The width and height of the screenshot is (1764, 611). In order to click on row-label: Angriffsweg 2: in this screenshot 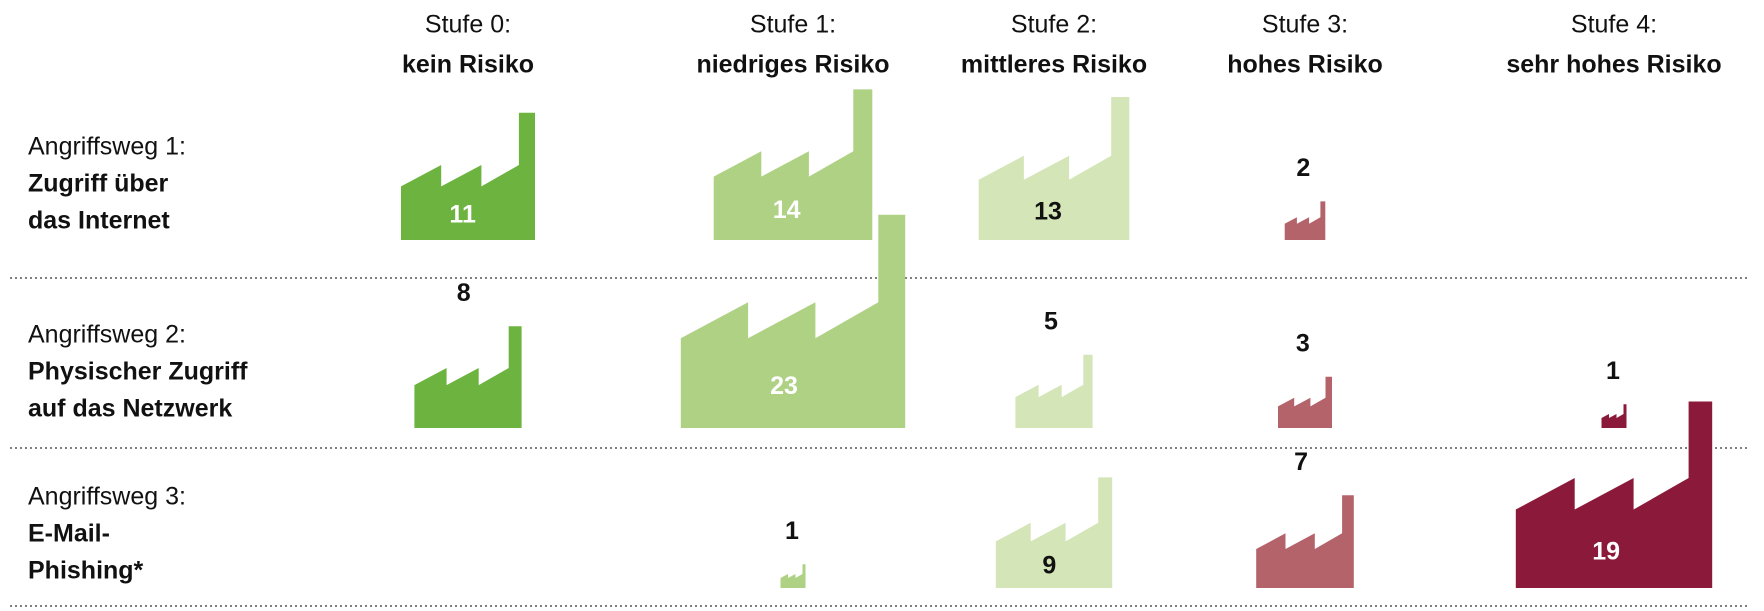, I will do `click(107, 335)`.